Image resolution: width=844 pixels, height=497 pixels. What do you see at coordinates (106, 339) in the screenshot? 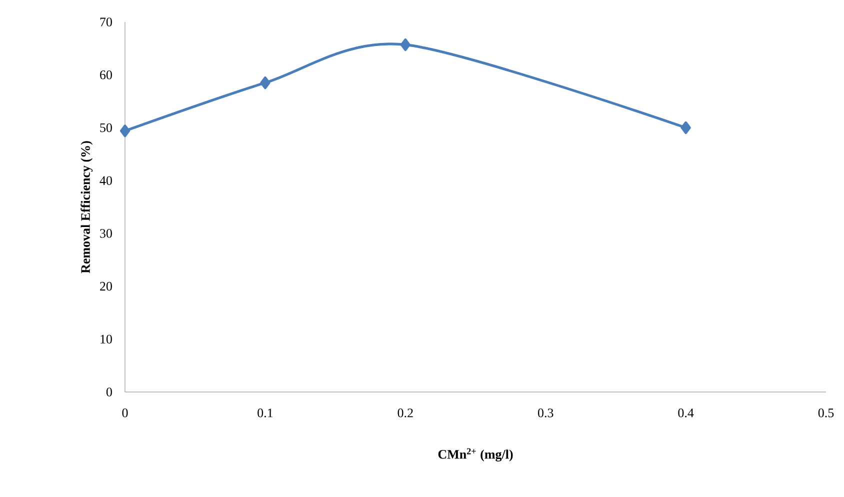
I see `y-tick-label: 10` at bounding box center [106, 339].